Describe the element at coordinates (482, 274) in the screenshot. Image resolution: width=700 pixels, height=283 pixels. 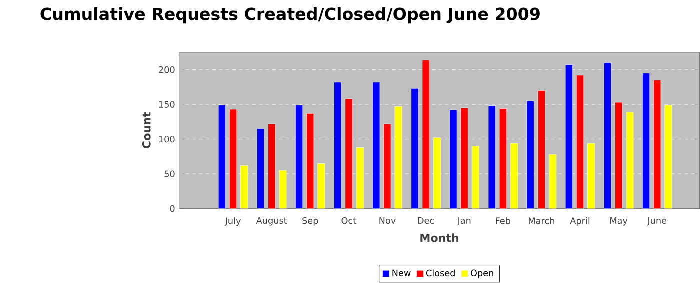
I see `legend-label: Open` at that location.